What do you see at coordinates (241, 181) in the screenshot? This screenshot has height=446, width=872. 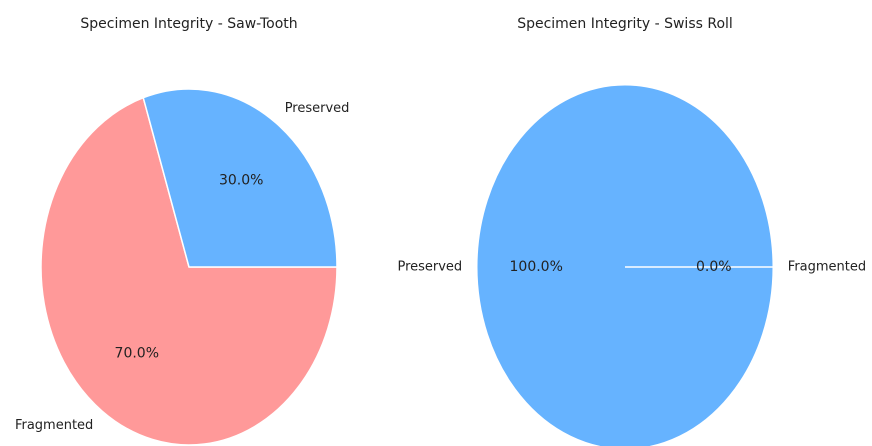 I see `slice-percent-preserved: 30.0%` at bounding box center [241, 181].